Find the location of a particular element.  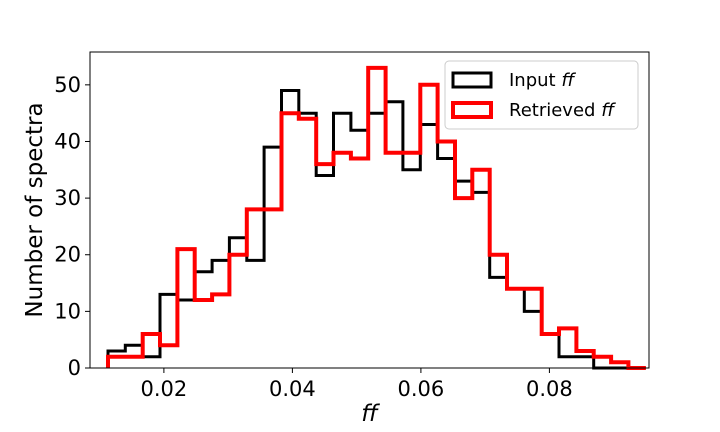

y-tick-label: 30 is located at coordinates (67, 198).